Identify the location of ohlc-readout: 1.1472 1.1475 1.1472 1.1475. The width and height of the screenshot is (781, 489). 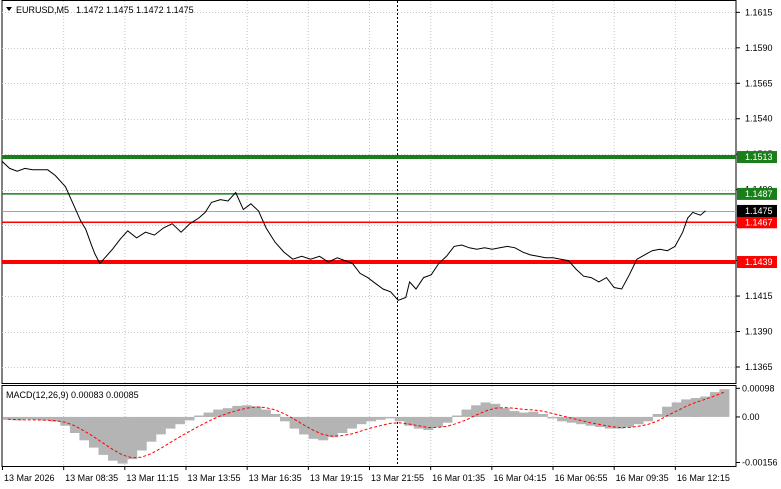
(135, 10).